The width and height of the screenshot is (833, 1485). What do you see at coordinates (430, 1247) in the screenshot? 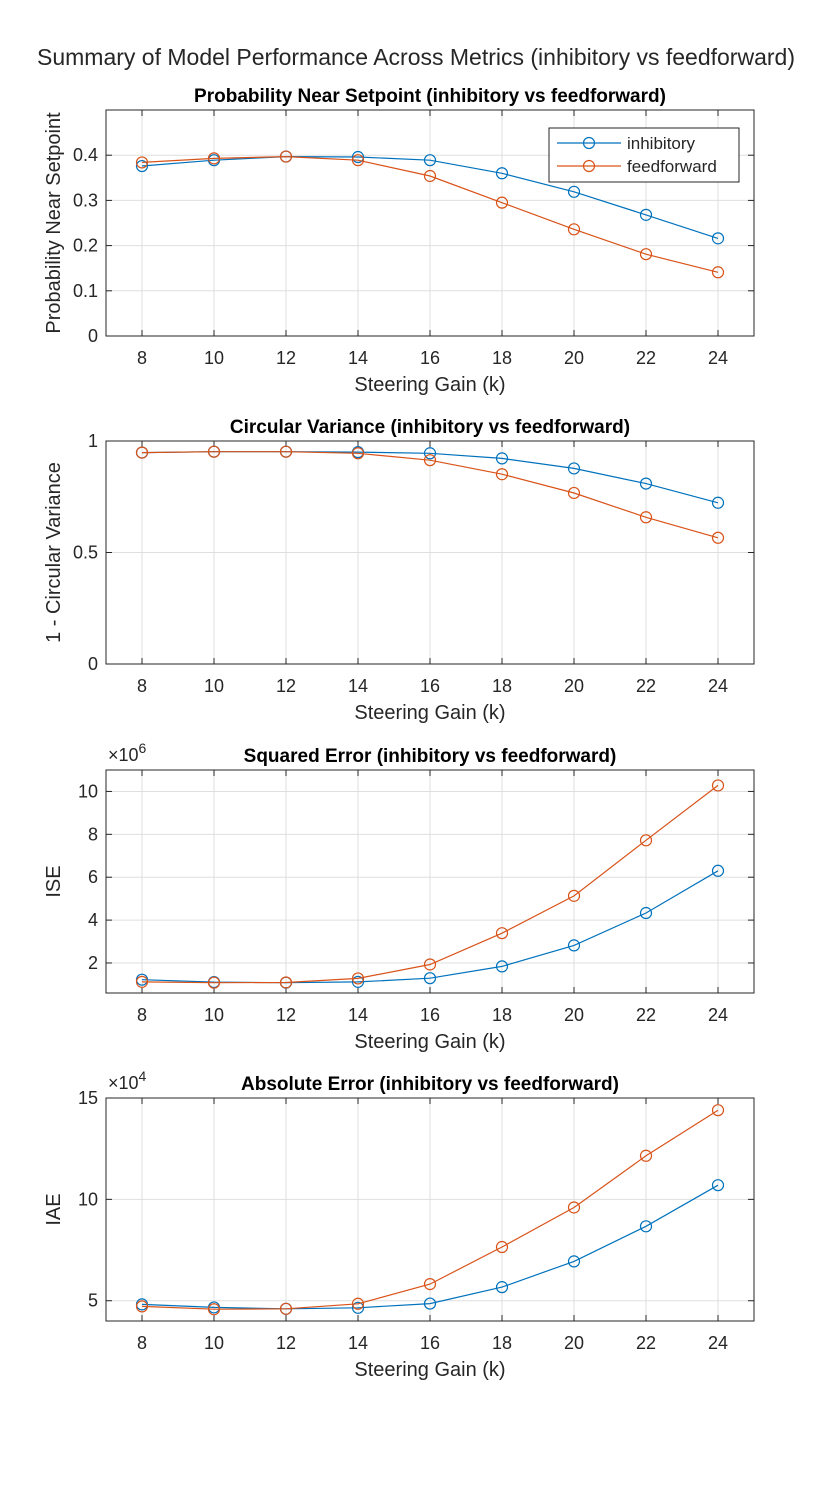
I see `series-inhibitory` at bounding box center [430, 1247].